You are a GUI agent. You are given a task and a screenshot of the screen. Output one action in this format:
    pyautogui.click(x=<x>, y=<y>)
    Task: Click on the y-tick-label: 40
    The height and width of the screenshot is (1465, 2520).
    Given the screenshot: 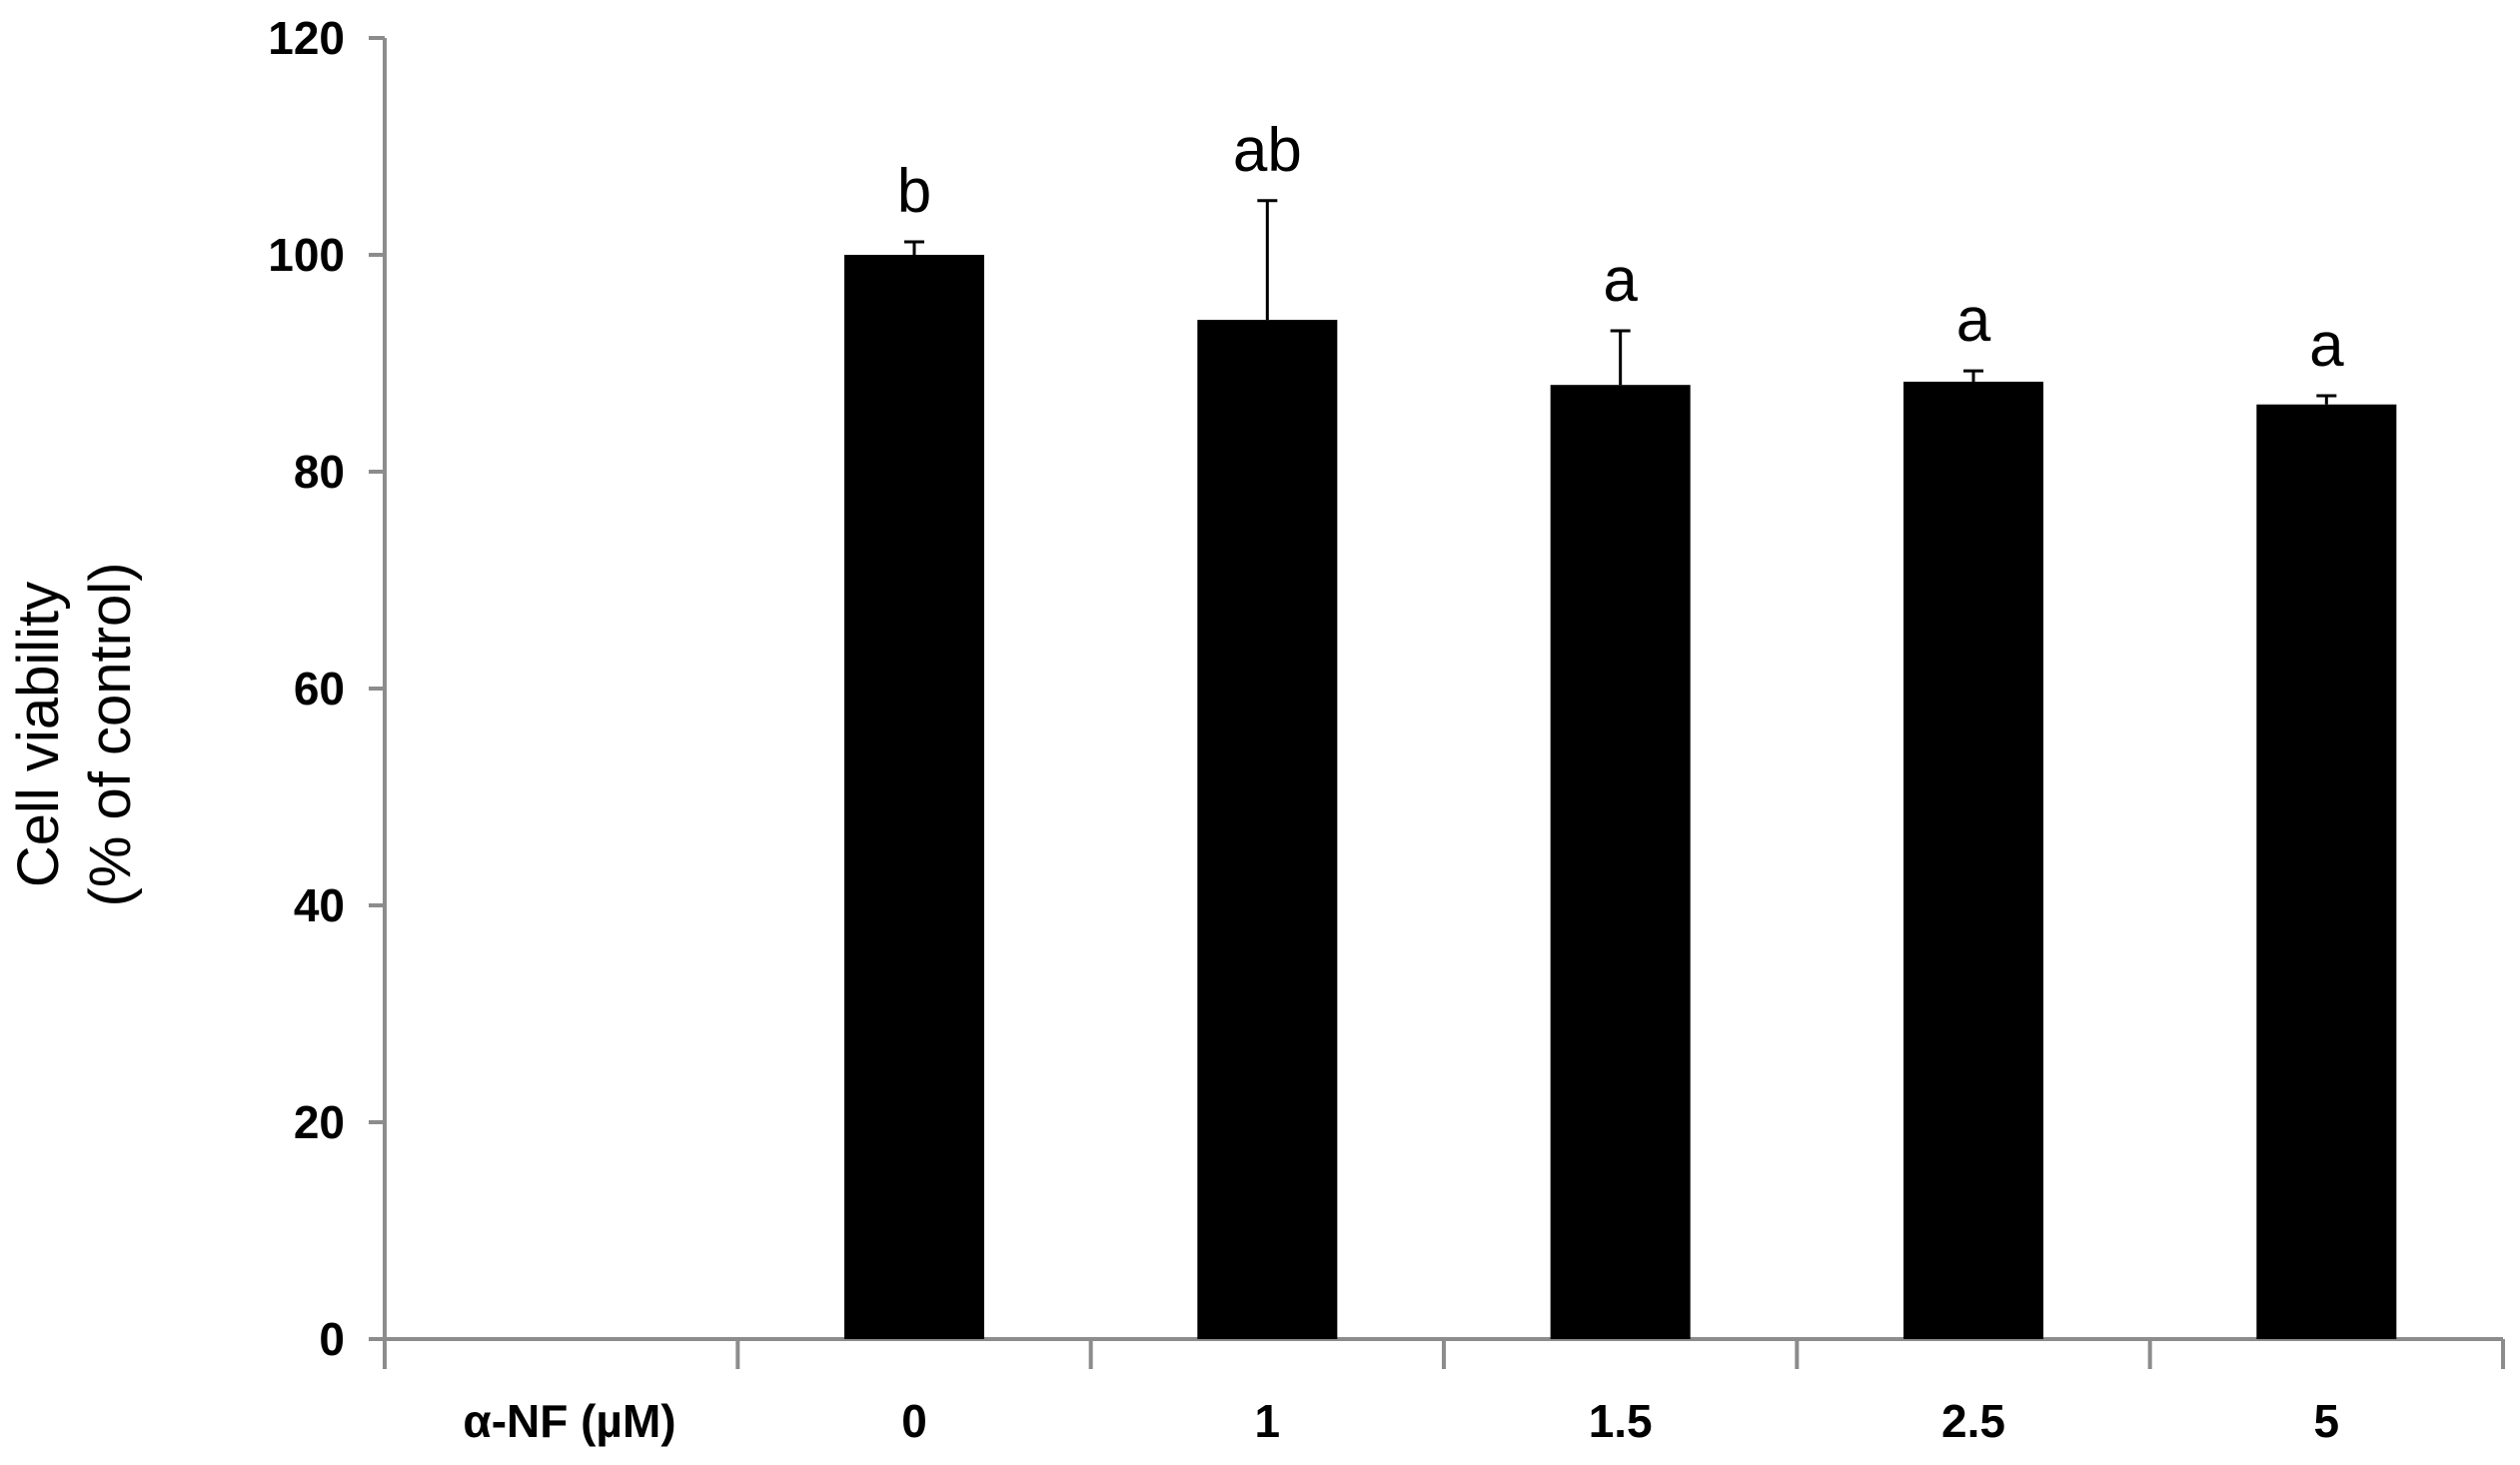 What is the action you would take?
    pyautogui.click(x=319, y=905)
    